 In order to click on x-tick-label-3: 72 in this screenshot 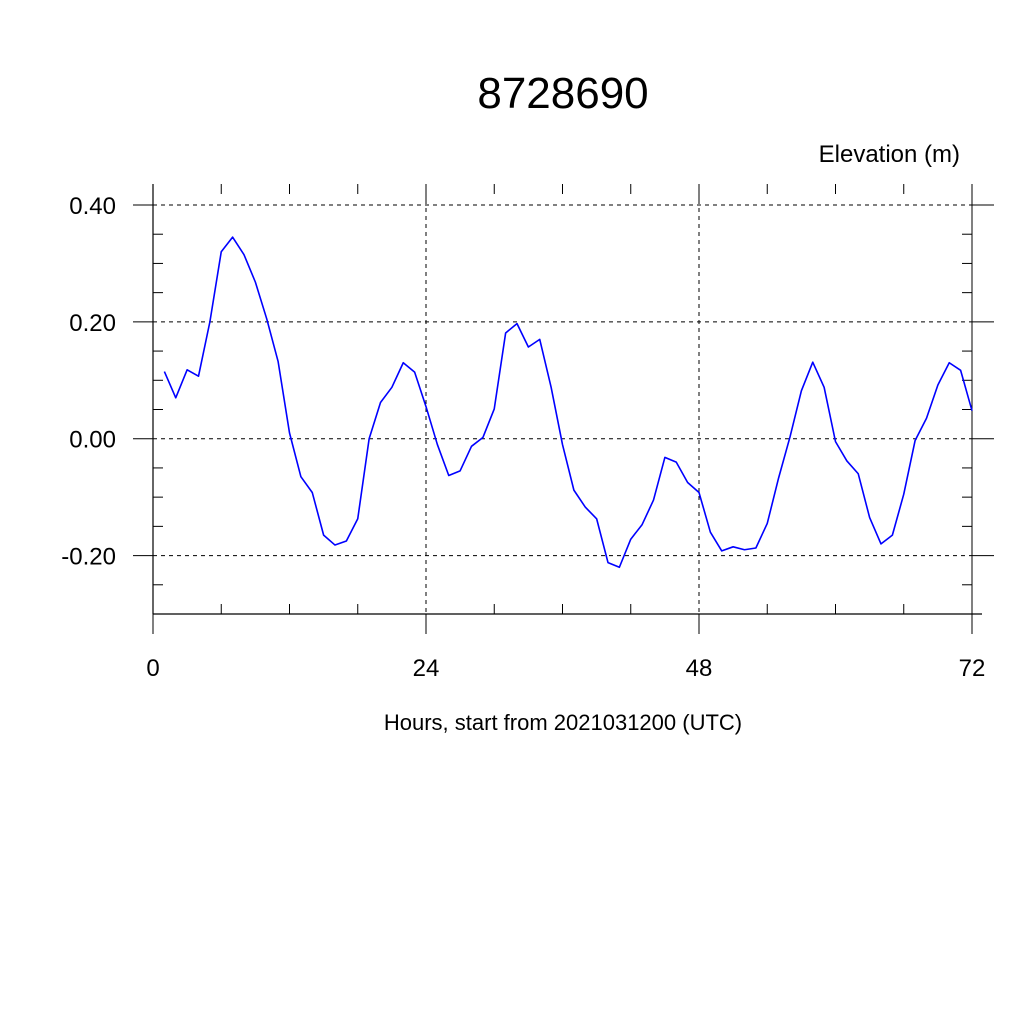, I will do `click(972, 668)`.